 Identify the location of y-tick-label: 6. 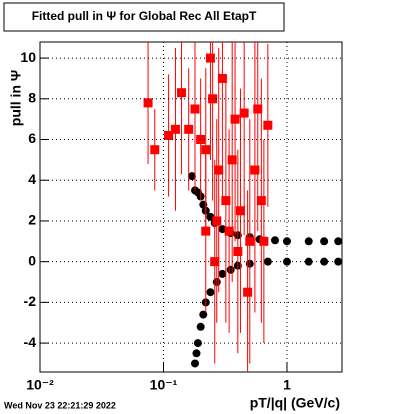
(32, 138).